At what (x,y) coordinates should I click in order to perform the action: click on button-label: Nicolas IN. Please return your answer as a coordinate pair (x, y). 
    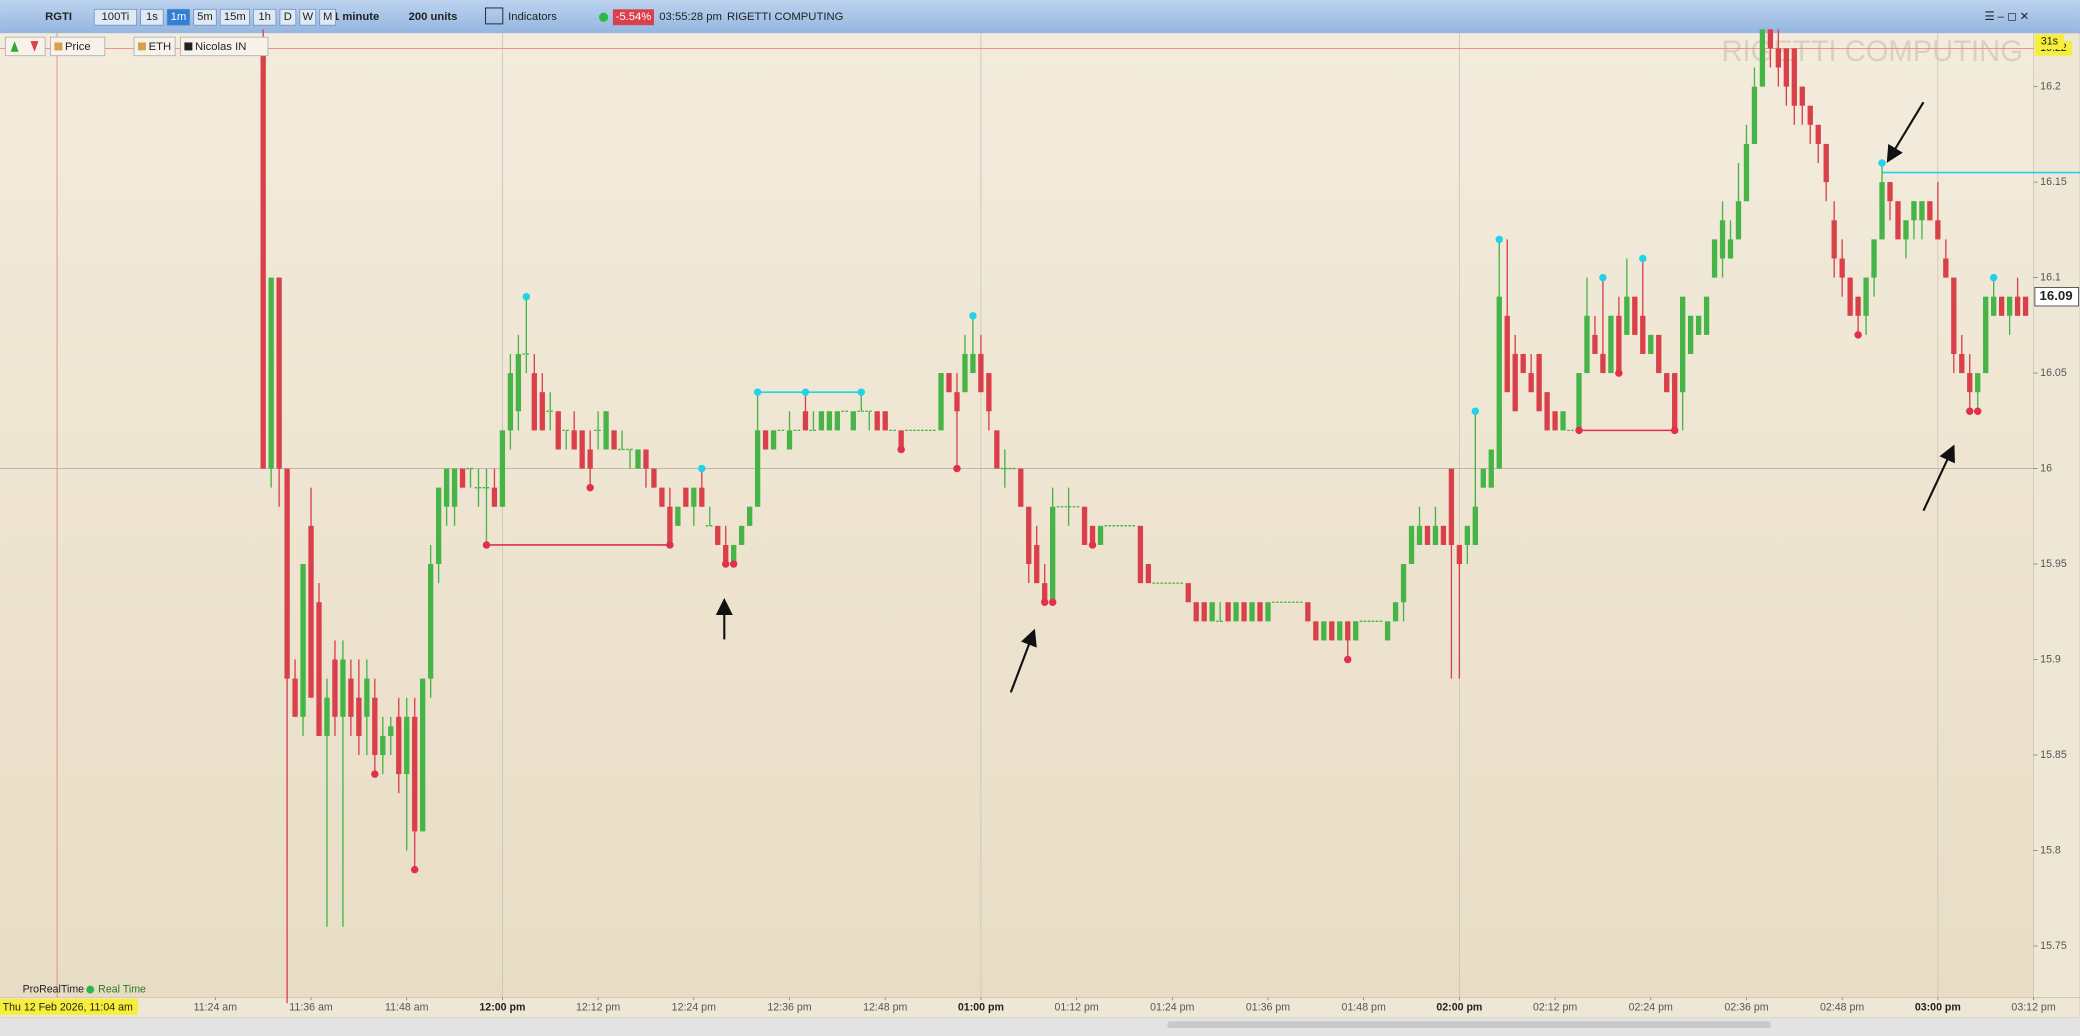
    Looking at the image, I should click on (220, 47).